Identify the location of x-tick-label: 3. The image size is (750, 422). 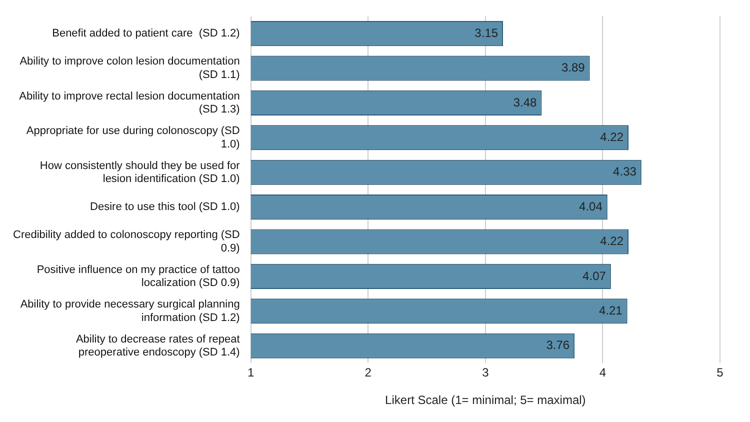
(486, 373).